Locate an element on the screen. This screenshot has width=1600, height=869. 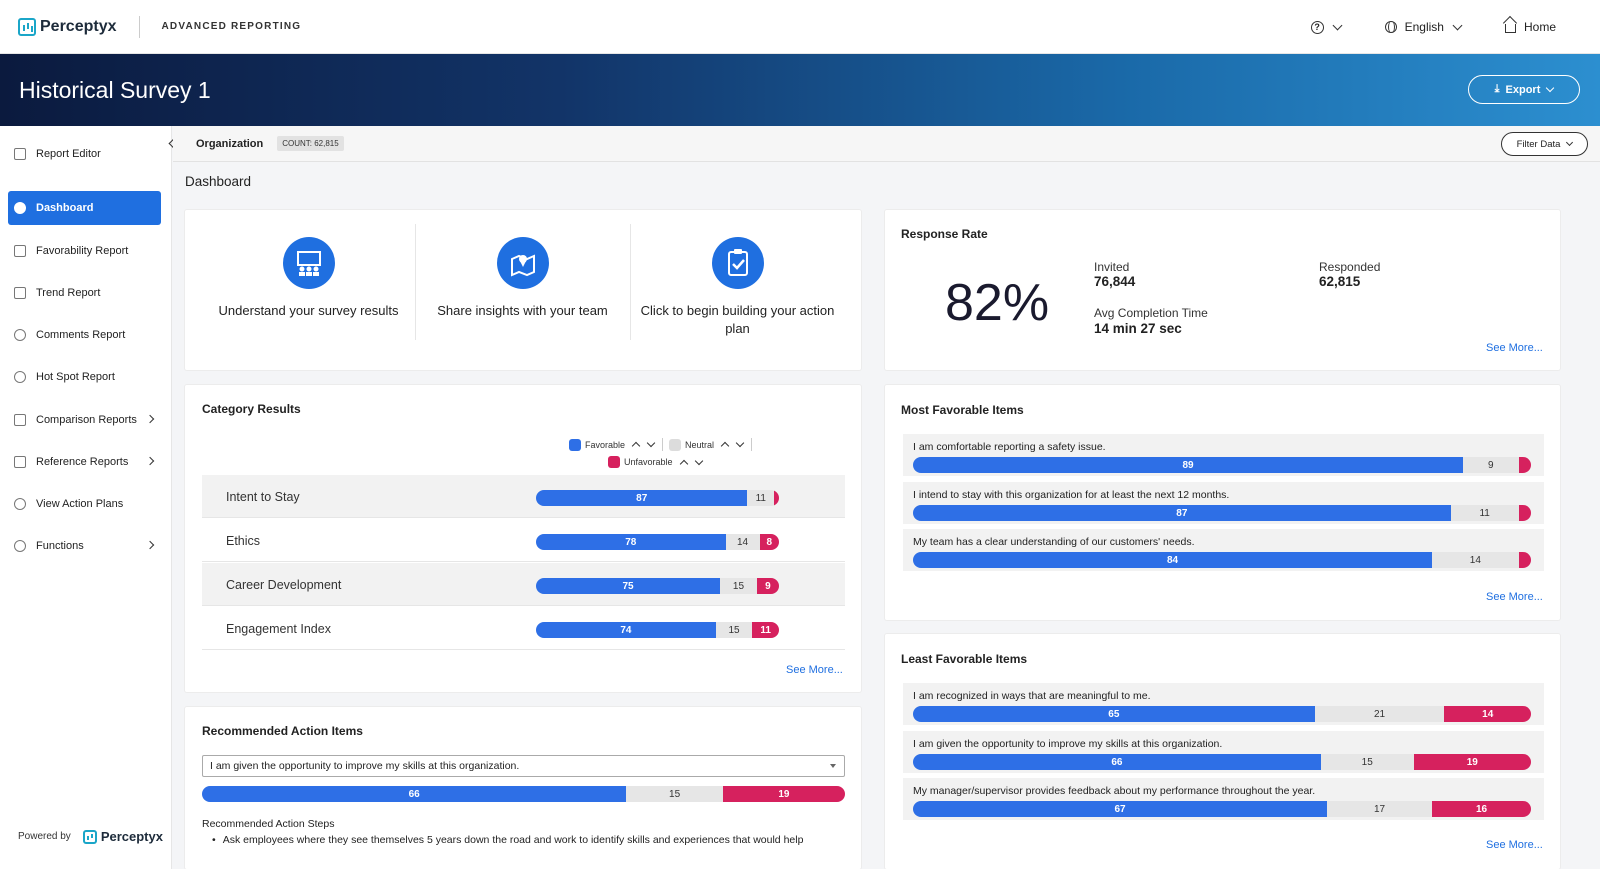
quick-actions-card is located at coordinates (523, 290).